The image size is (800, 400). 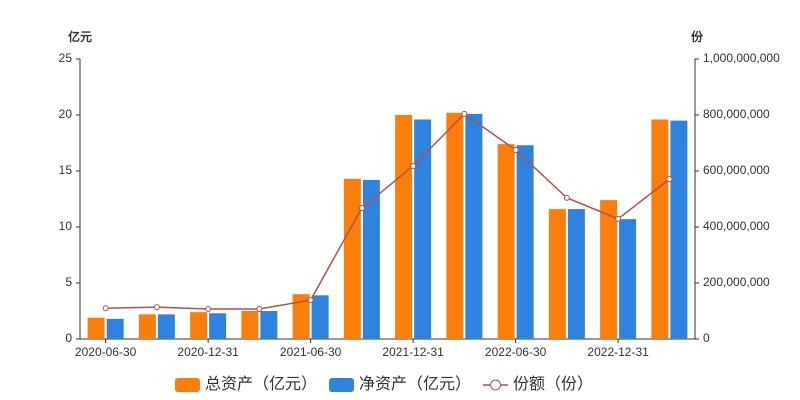 I want to click on x-tick-label: 2022-06-30, so click(x=516, y=352).